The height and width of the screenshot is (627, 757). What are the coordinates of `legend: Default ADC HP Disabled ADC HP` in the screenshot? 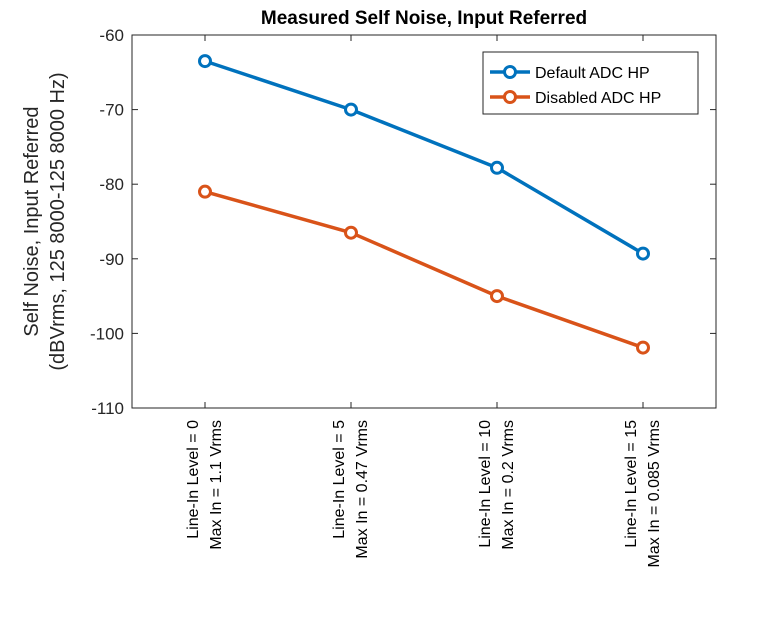 It's located at (590, 83).